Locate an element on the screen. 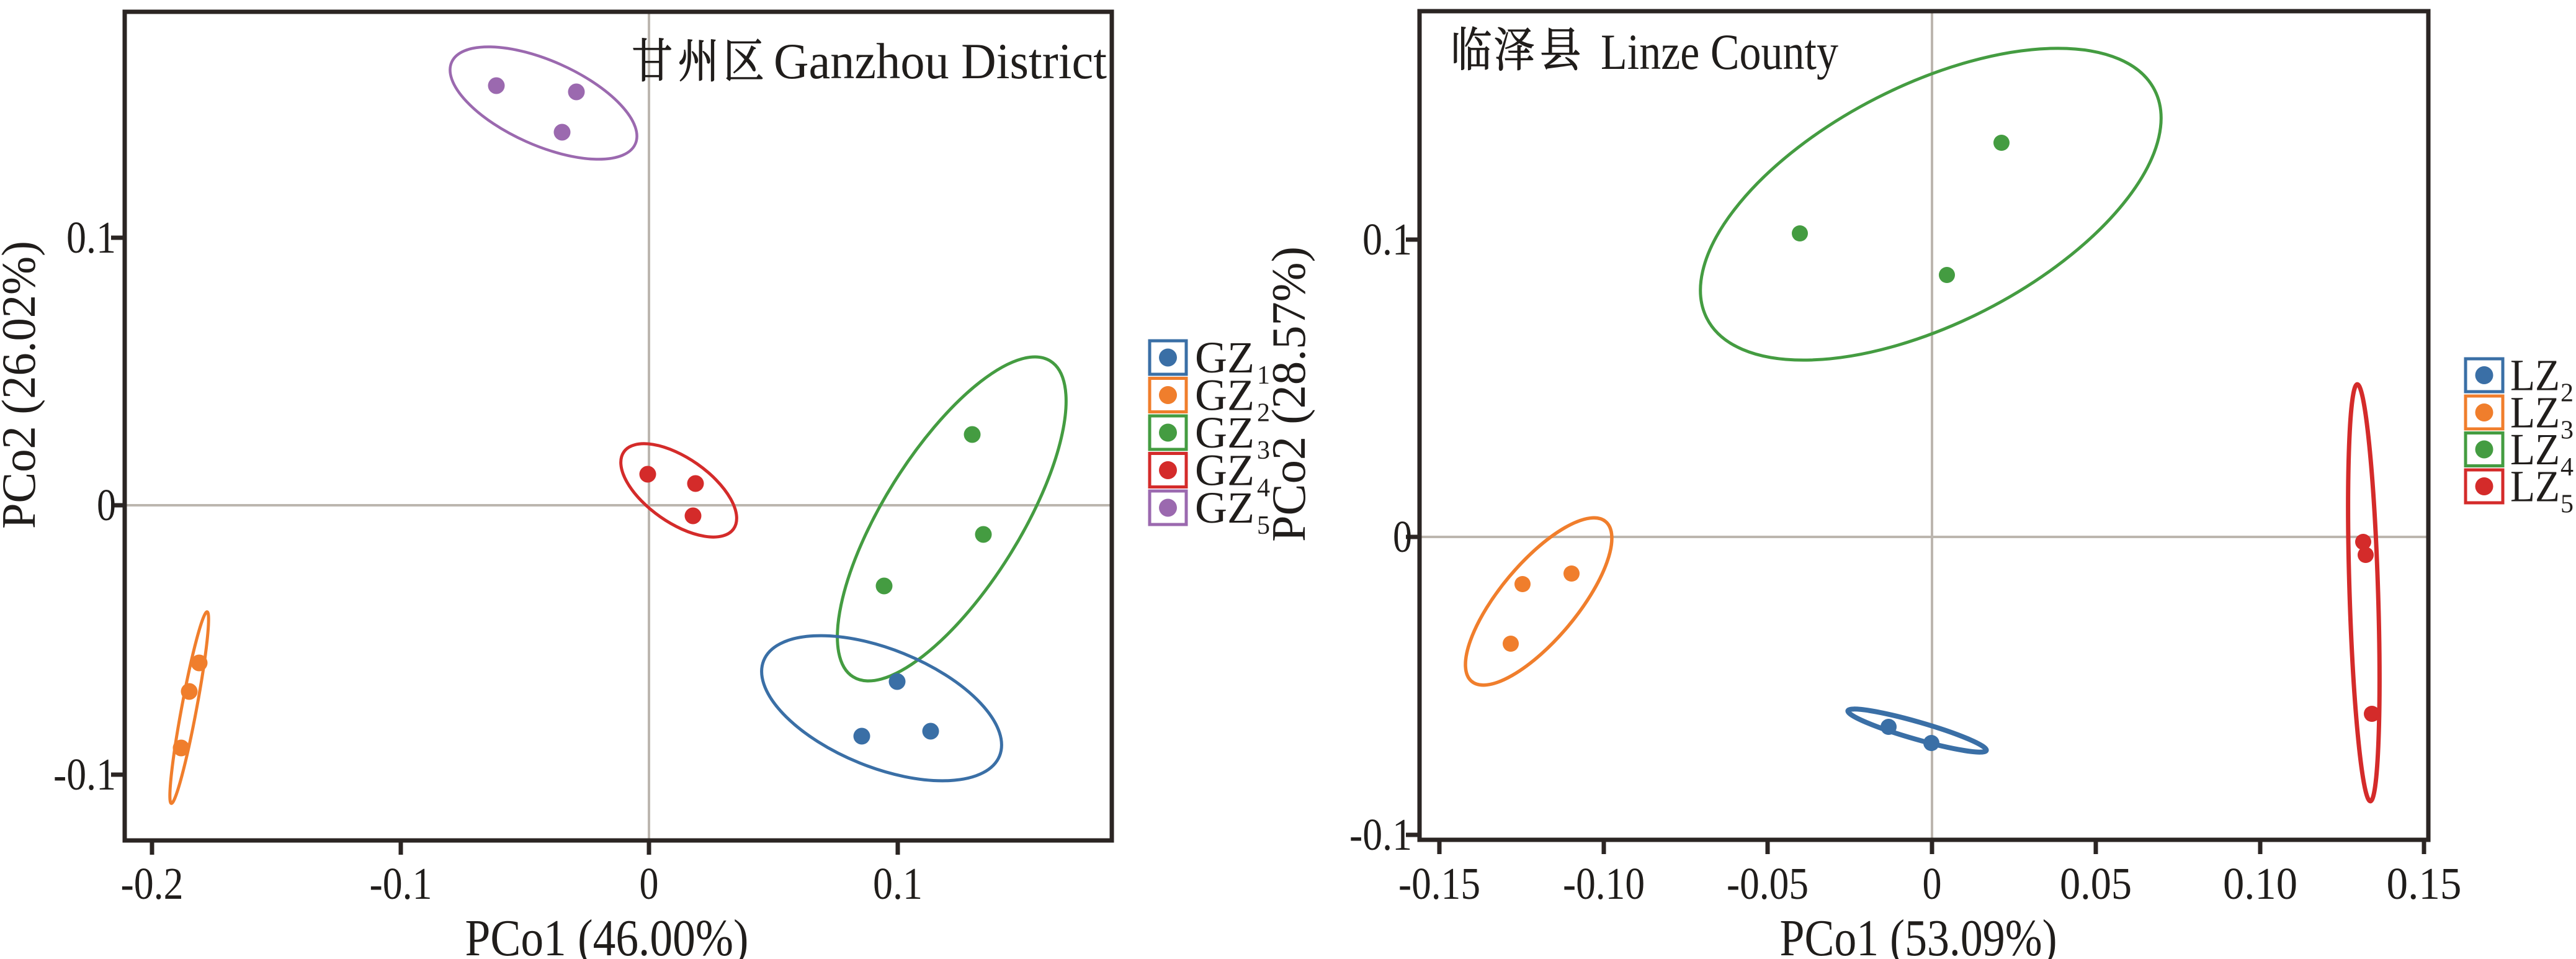 The image size is (2576, 959). svg-text: PCo1 (46.00%) is located at coordinates (607, 934).